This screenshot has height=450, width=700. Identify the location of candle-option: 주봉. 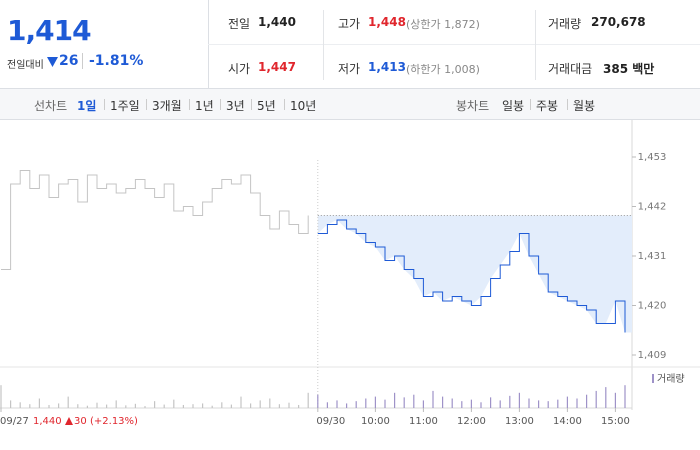
(547, 106).